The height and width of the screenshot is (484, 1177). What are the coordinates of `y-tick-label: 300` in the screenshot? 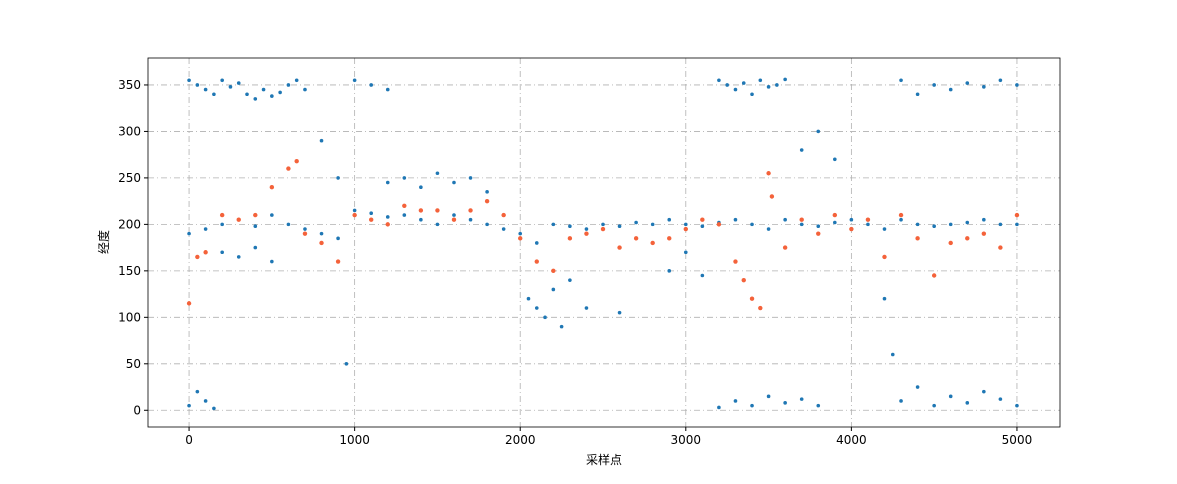 It's located at (129, 131).